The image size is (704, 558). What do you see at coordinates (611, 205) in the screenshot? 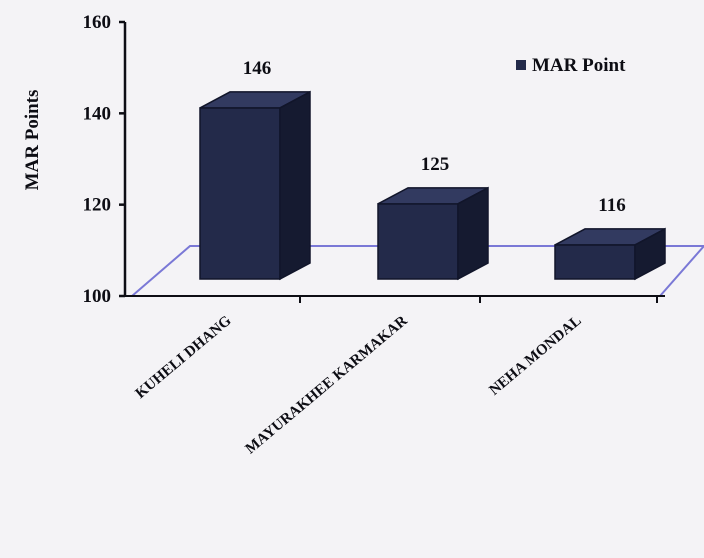
I see `data-label: 116` at bounding box center [611, 205].